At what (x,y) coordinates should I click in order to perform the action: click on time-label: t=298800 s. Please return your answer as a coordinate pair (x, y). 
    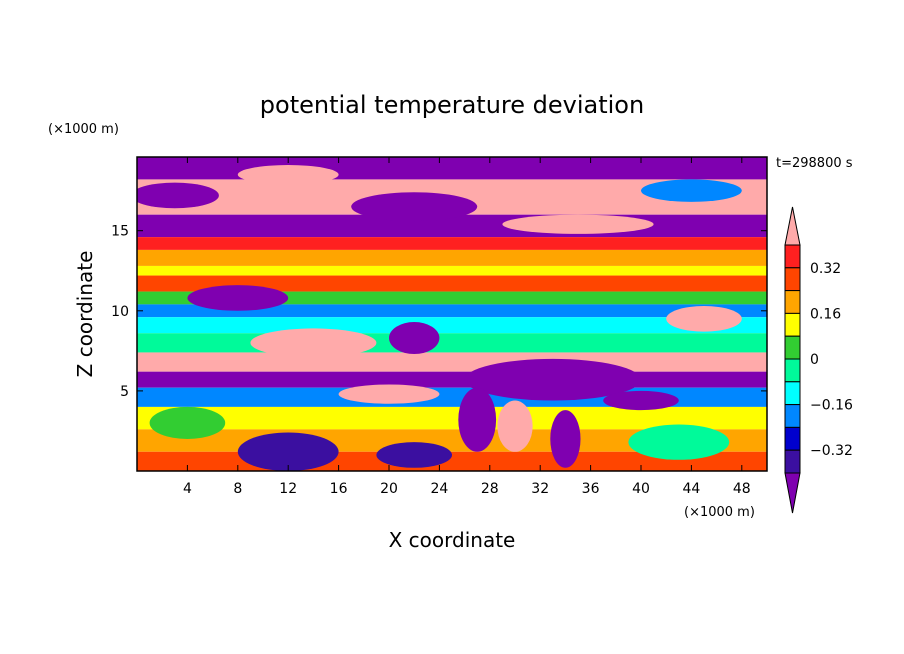
    Looking at the image, I should click on (814, 163).